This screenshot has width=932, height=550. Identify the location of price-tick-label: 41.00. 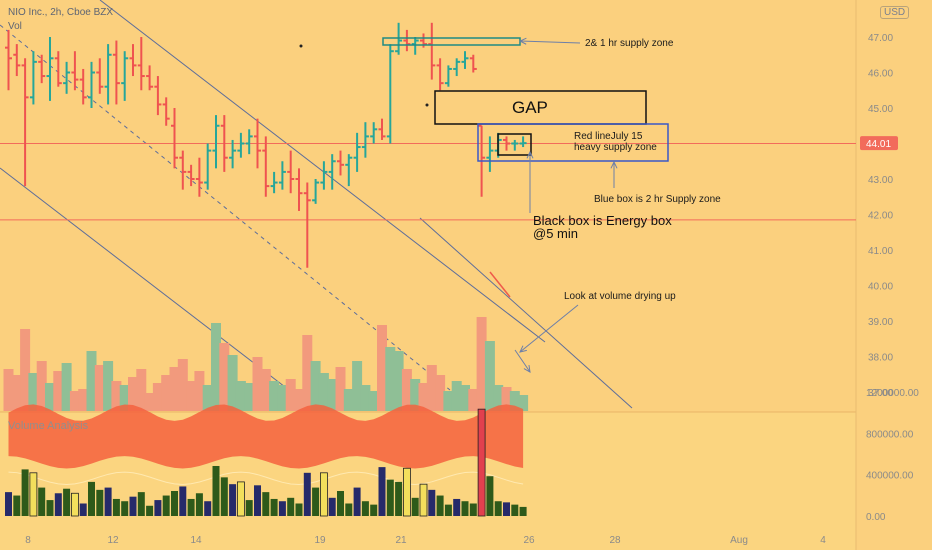
(880, 251).